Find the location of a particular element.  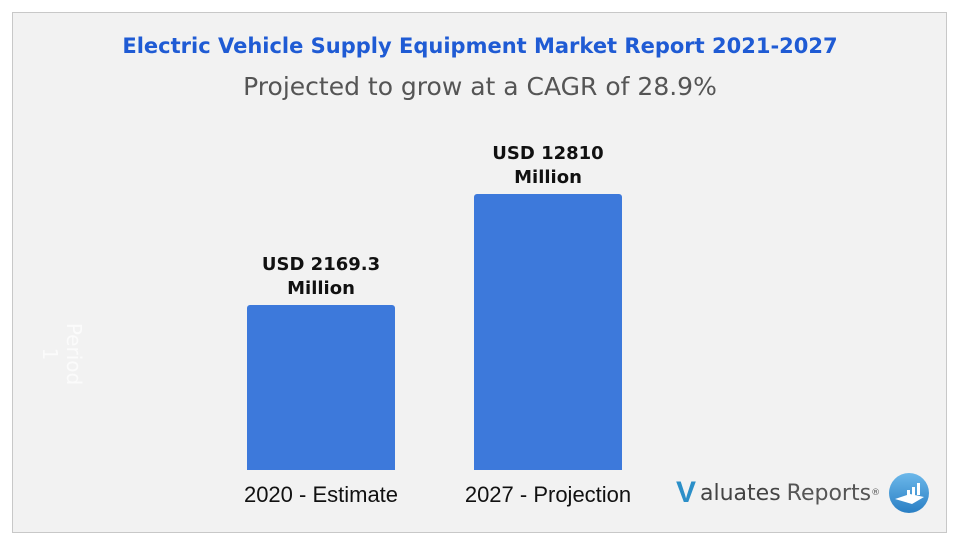

logo-v: V is located at coordinates (686, 492).